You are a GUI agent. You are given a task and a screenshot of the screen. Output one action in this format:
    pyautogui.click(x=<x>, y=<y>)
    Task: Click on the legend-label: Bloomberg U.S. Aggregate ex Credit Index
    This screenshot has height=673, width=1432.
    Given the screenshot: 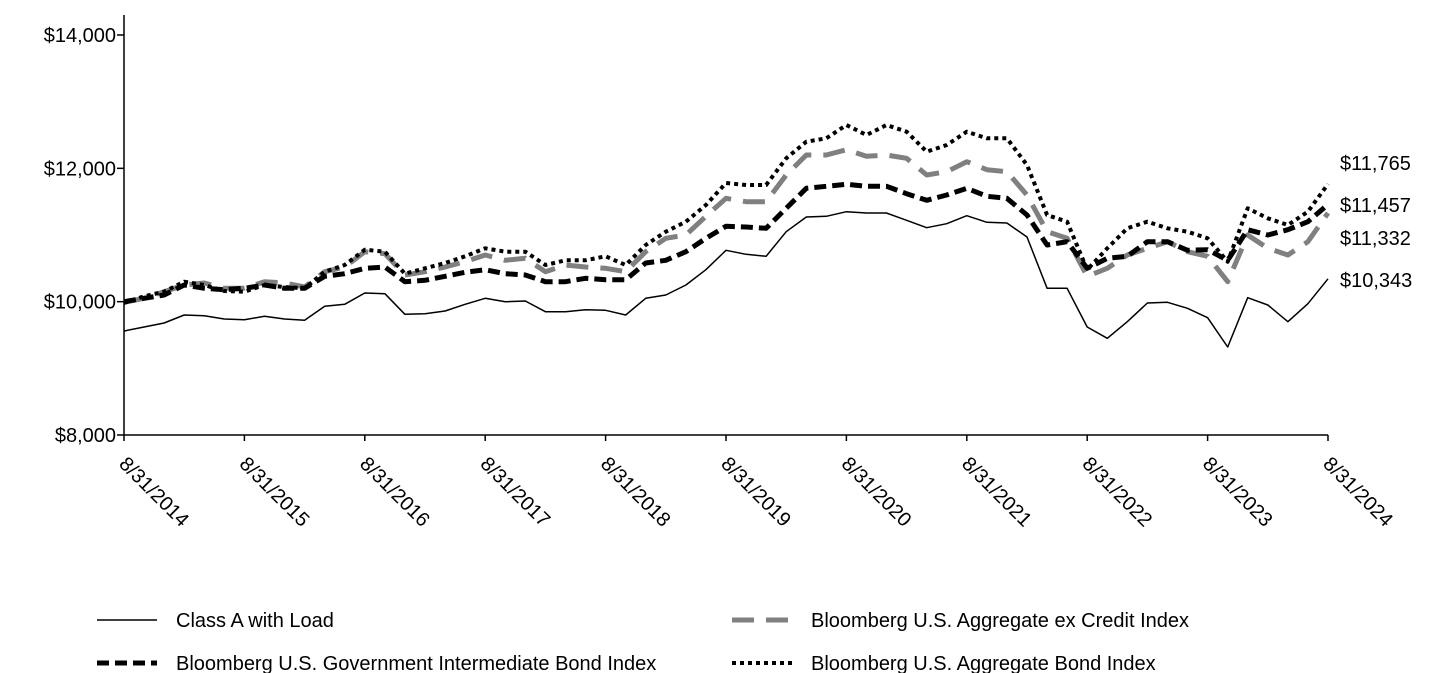 What is the action you would take?
    pyautogui.click(x=1000, y=621)
    